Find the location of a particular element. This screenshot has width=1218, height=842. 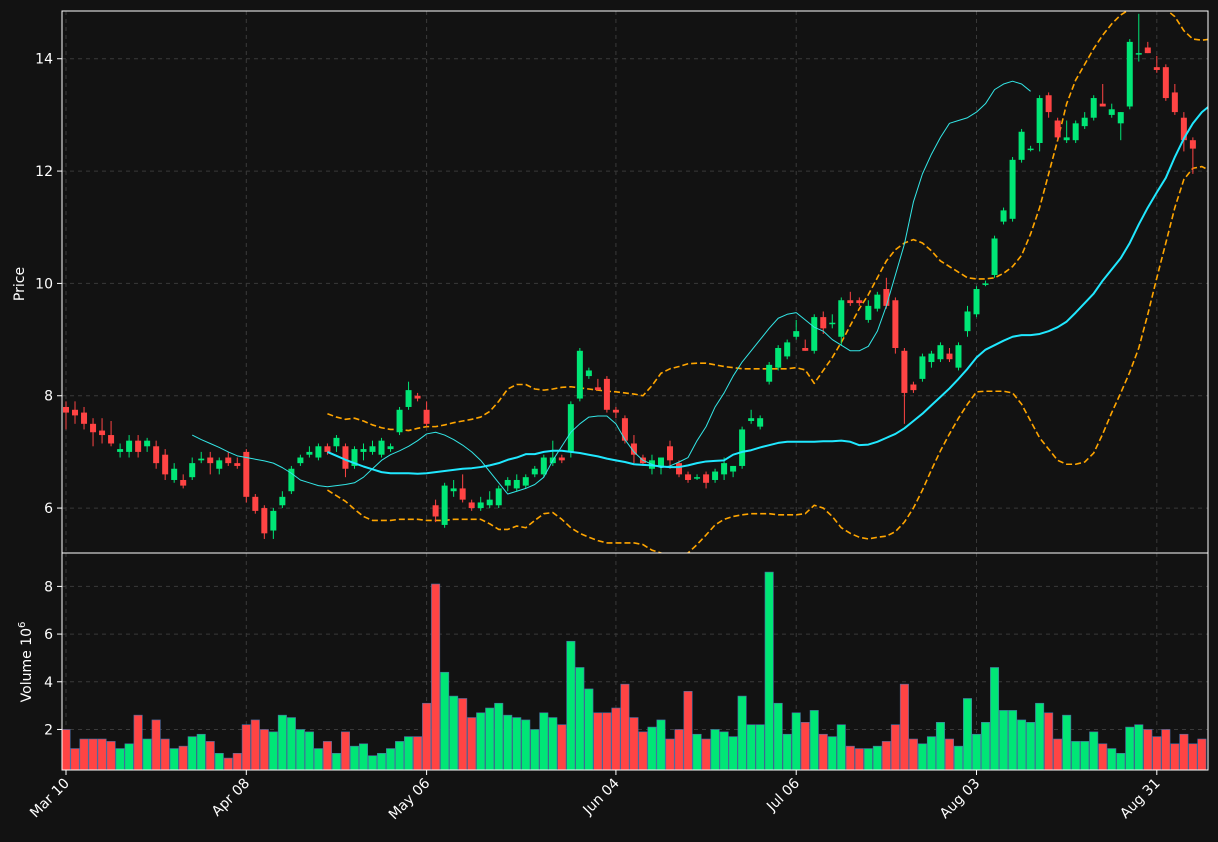

volume-tick-label: 4 is located at coordinates (48, 683).